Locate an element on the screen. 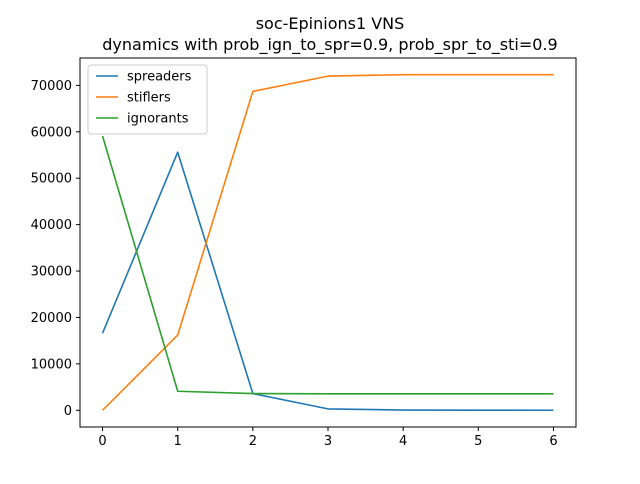 The image size is (640, 484). legend-box is located at coordinates (147, 99).